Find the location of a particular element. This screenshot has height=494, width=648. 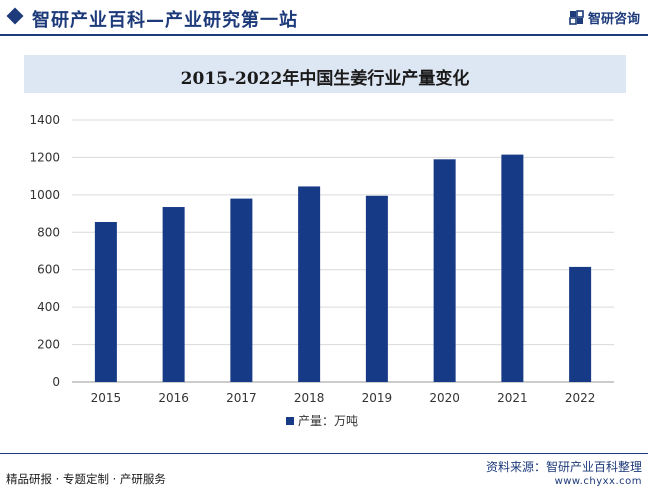

y-tick-label: 1400 is located at coordinates (44, 120).